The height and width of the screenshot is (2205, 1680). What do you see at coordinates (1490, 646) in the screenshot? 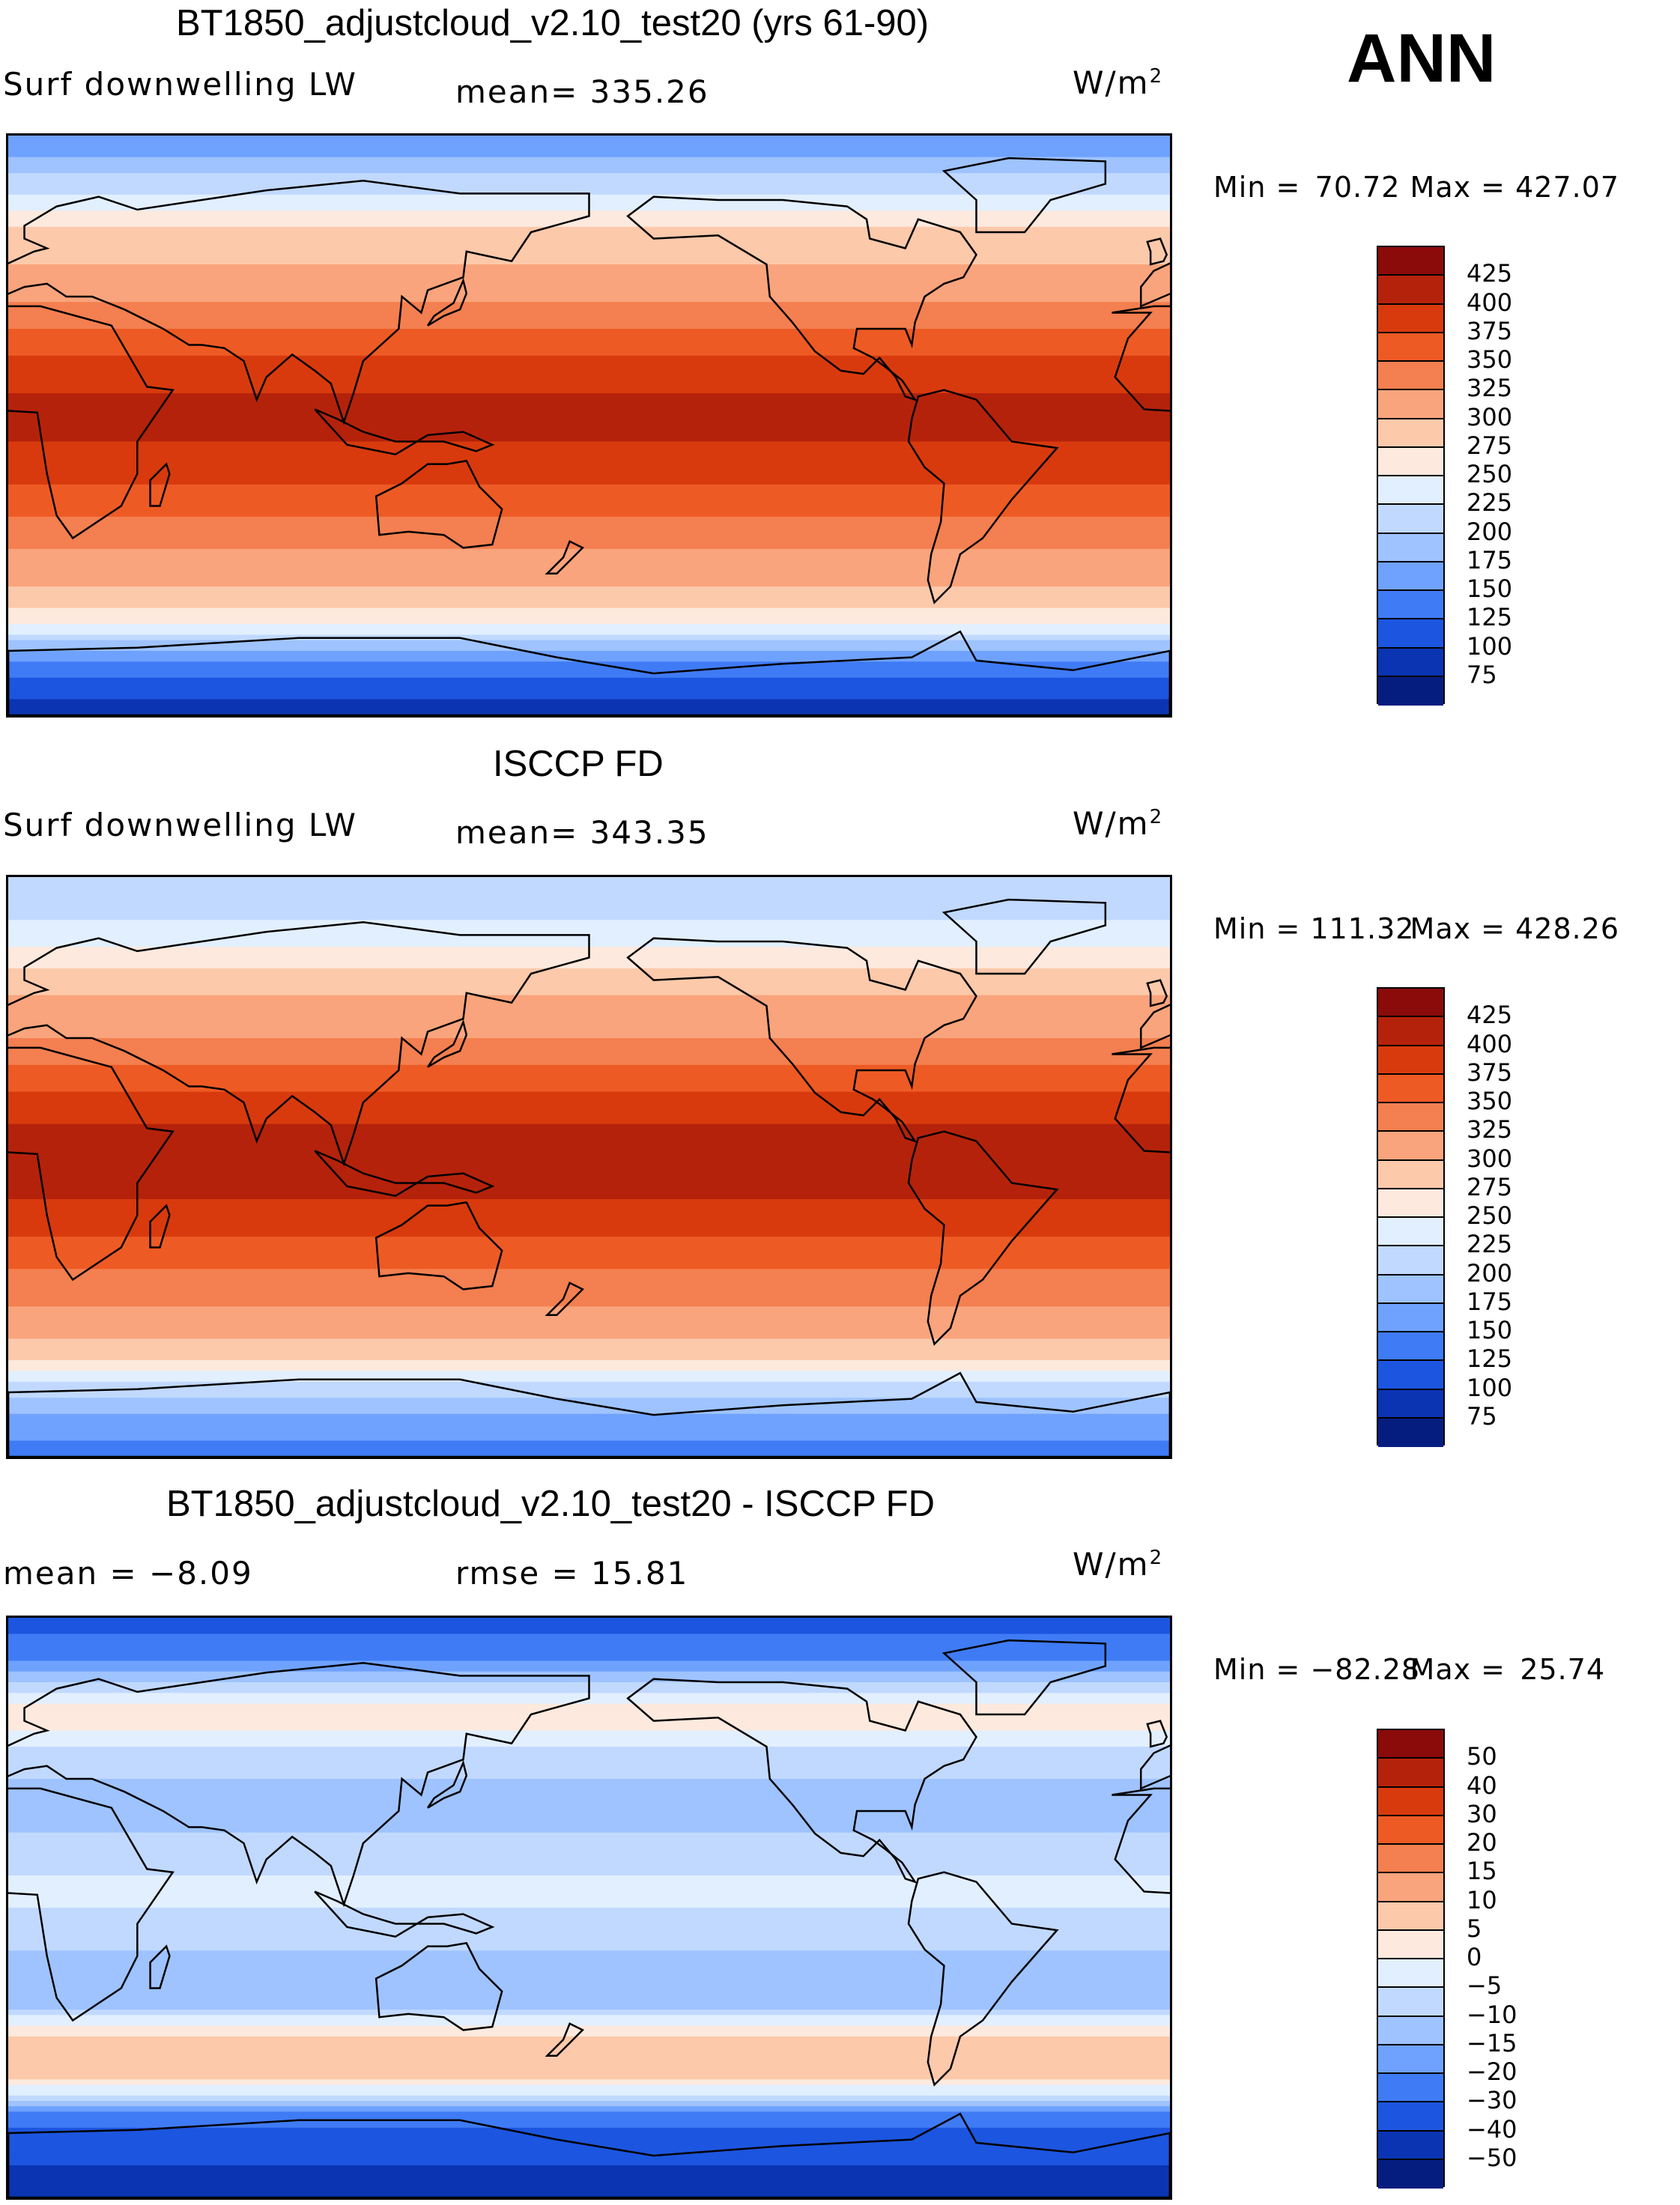
I see `colorbar-tick-label: 100` at bounding box center [1490, 646].